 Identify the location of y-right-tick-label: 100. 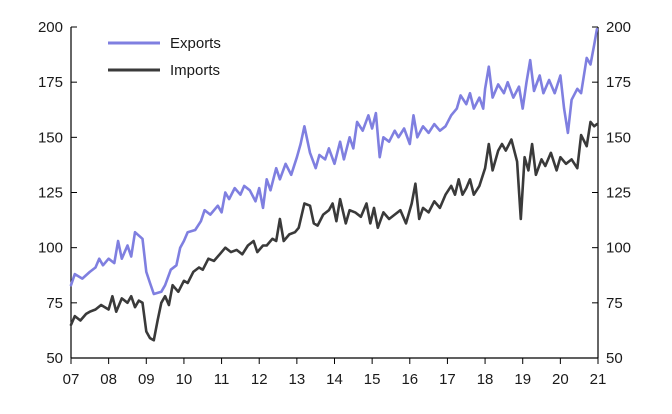
(618, 248).